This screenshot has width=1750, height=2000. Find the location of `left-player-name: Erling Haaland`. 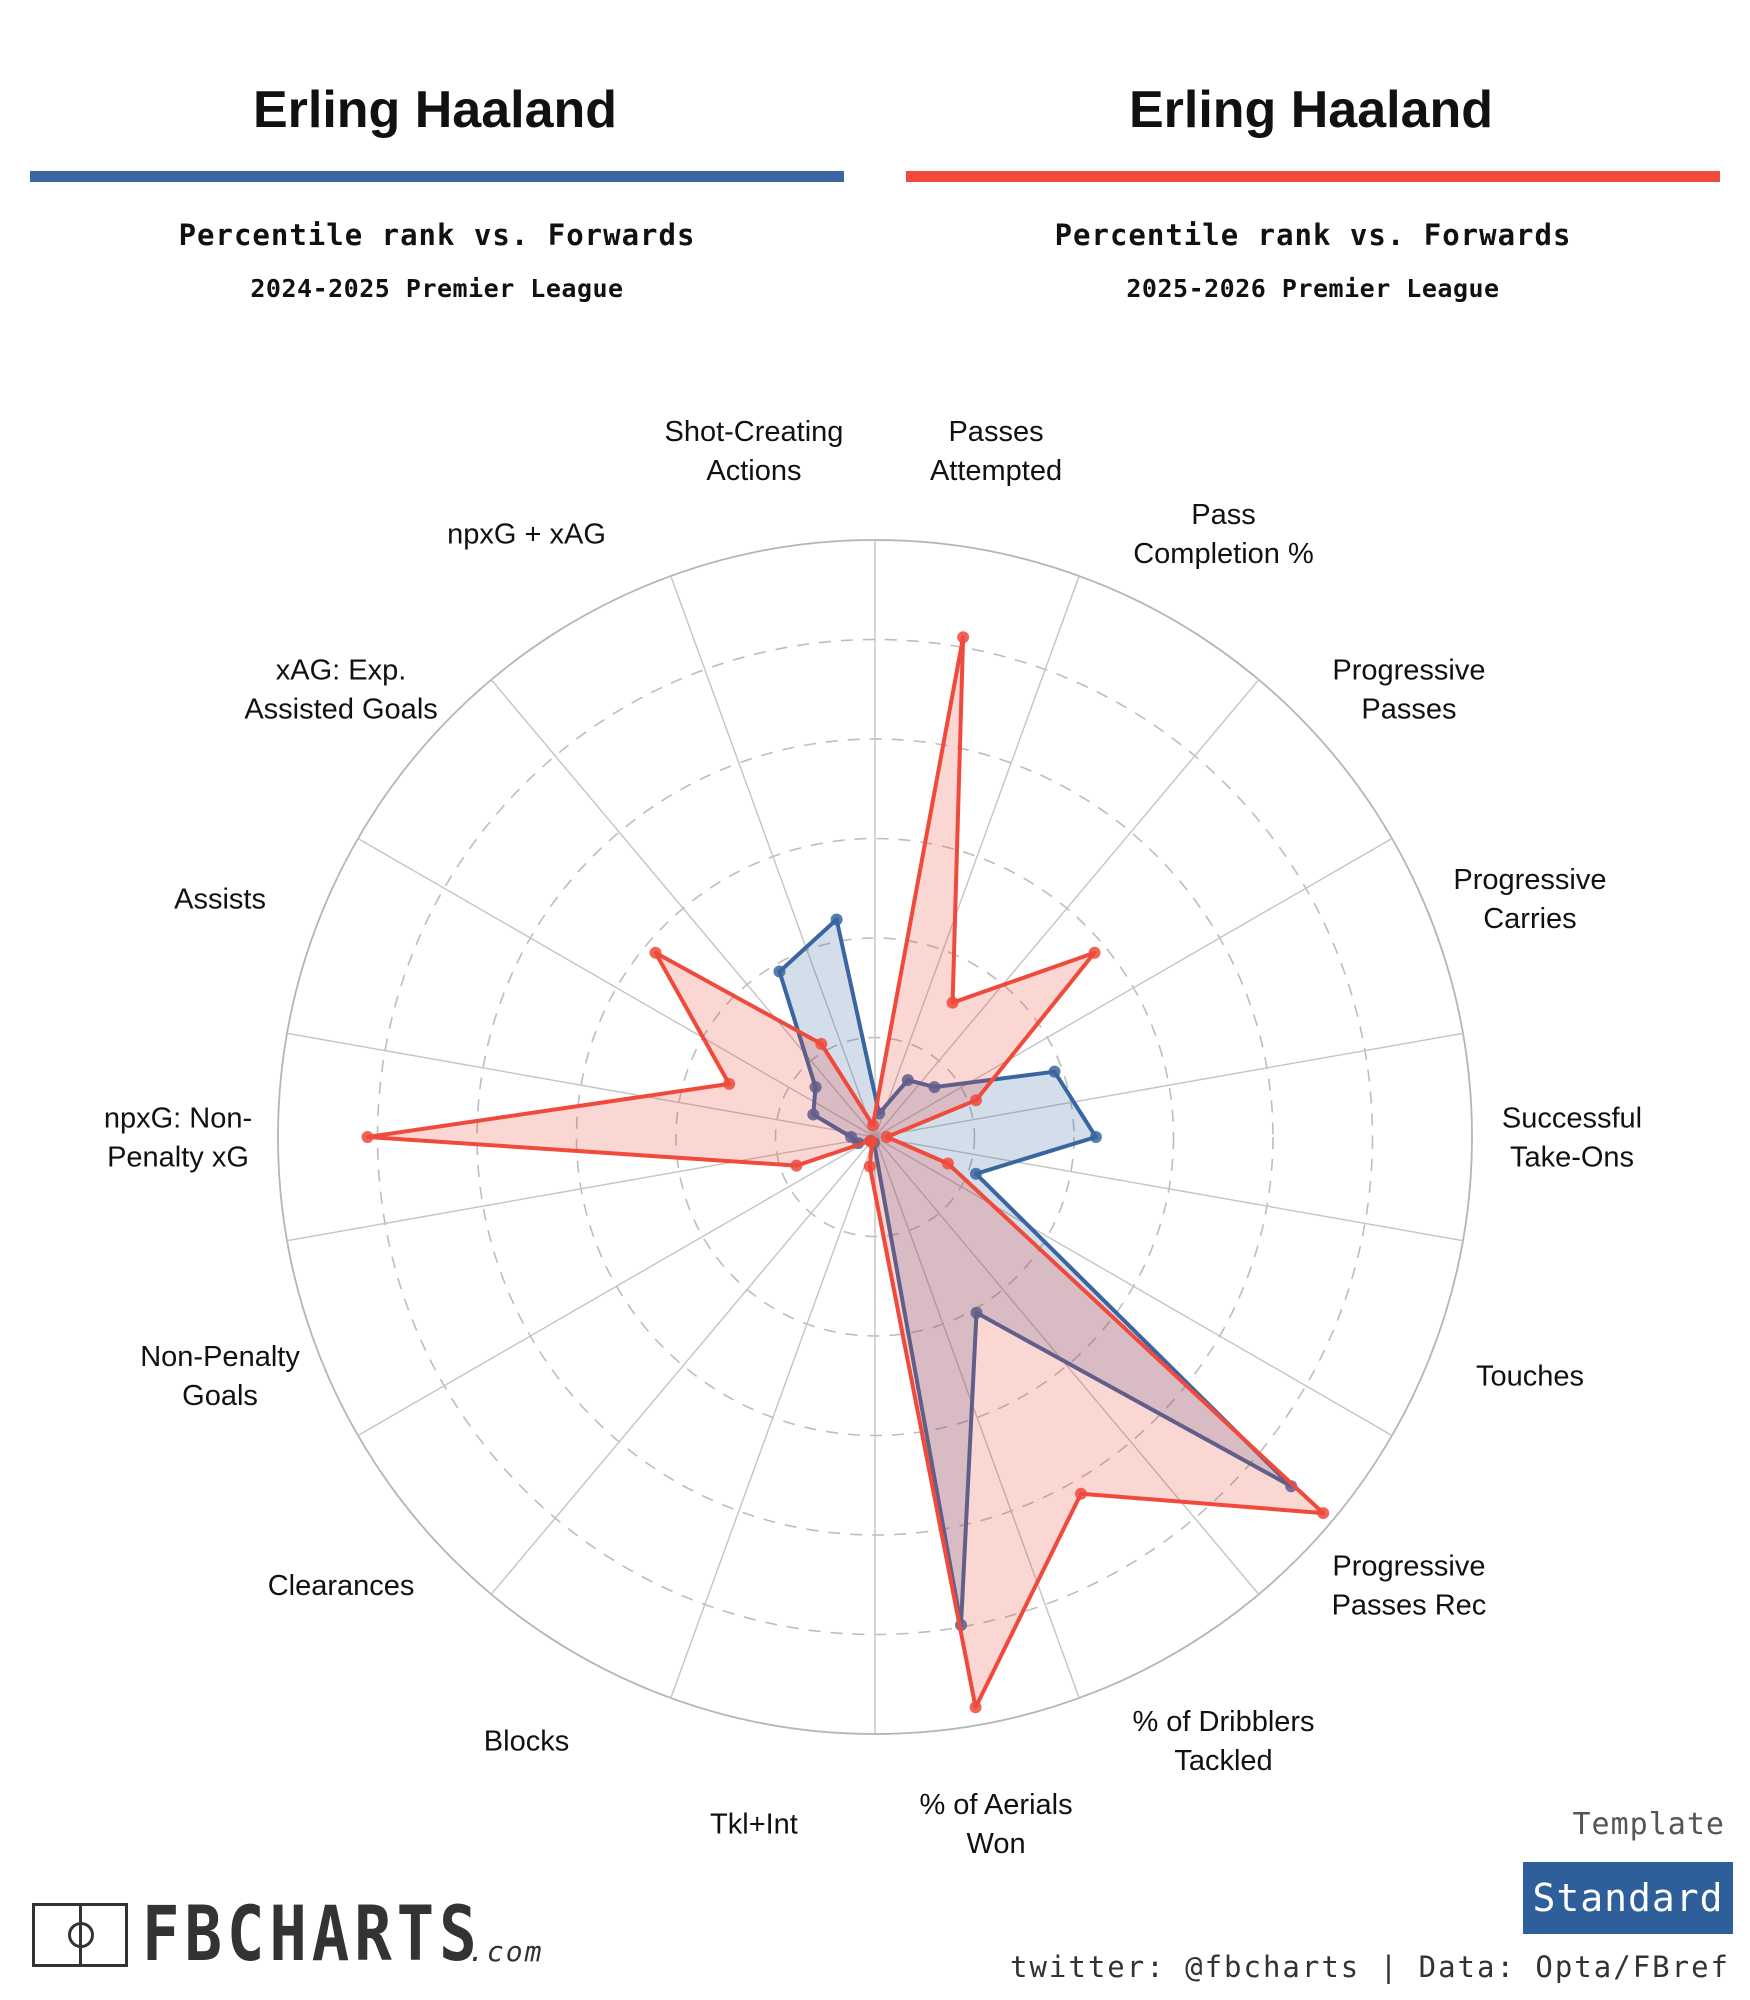

left-player-name: Erling Haaland is located at coordinates (435, 110).